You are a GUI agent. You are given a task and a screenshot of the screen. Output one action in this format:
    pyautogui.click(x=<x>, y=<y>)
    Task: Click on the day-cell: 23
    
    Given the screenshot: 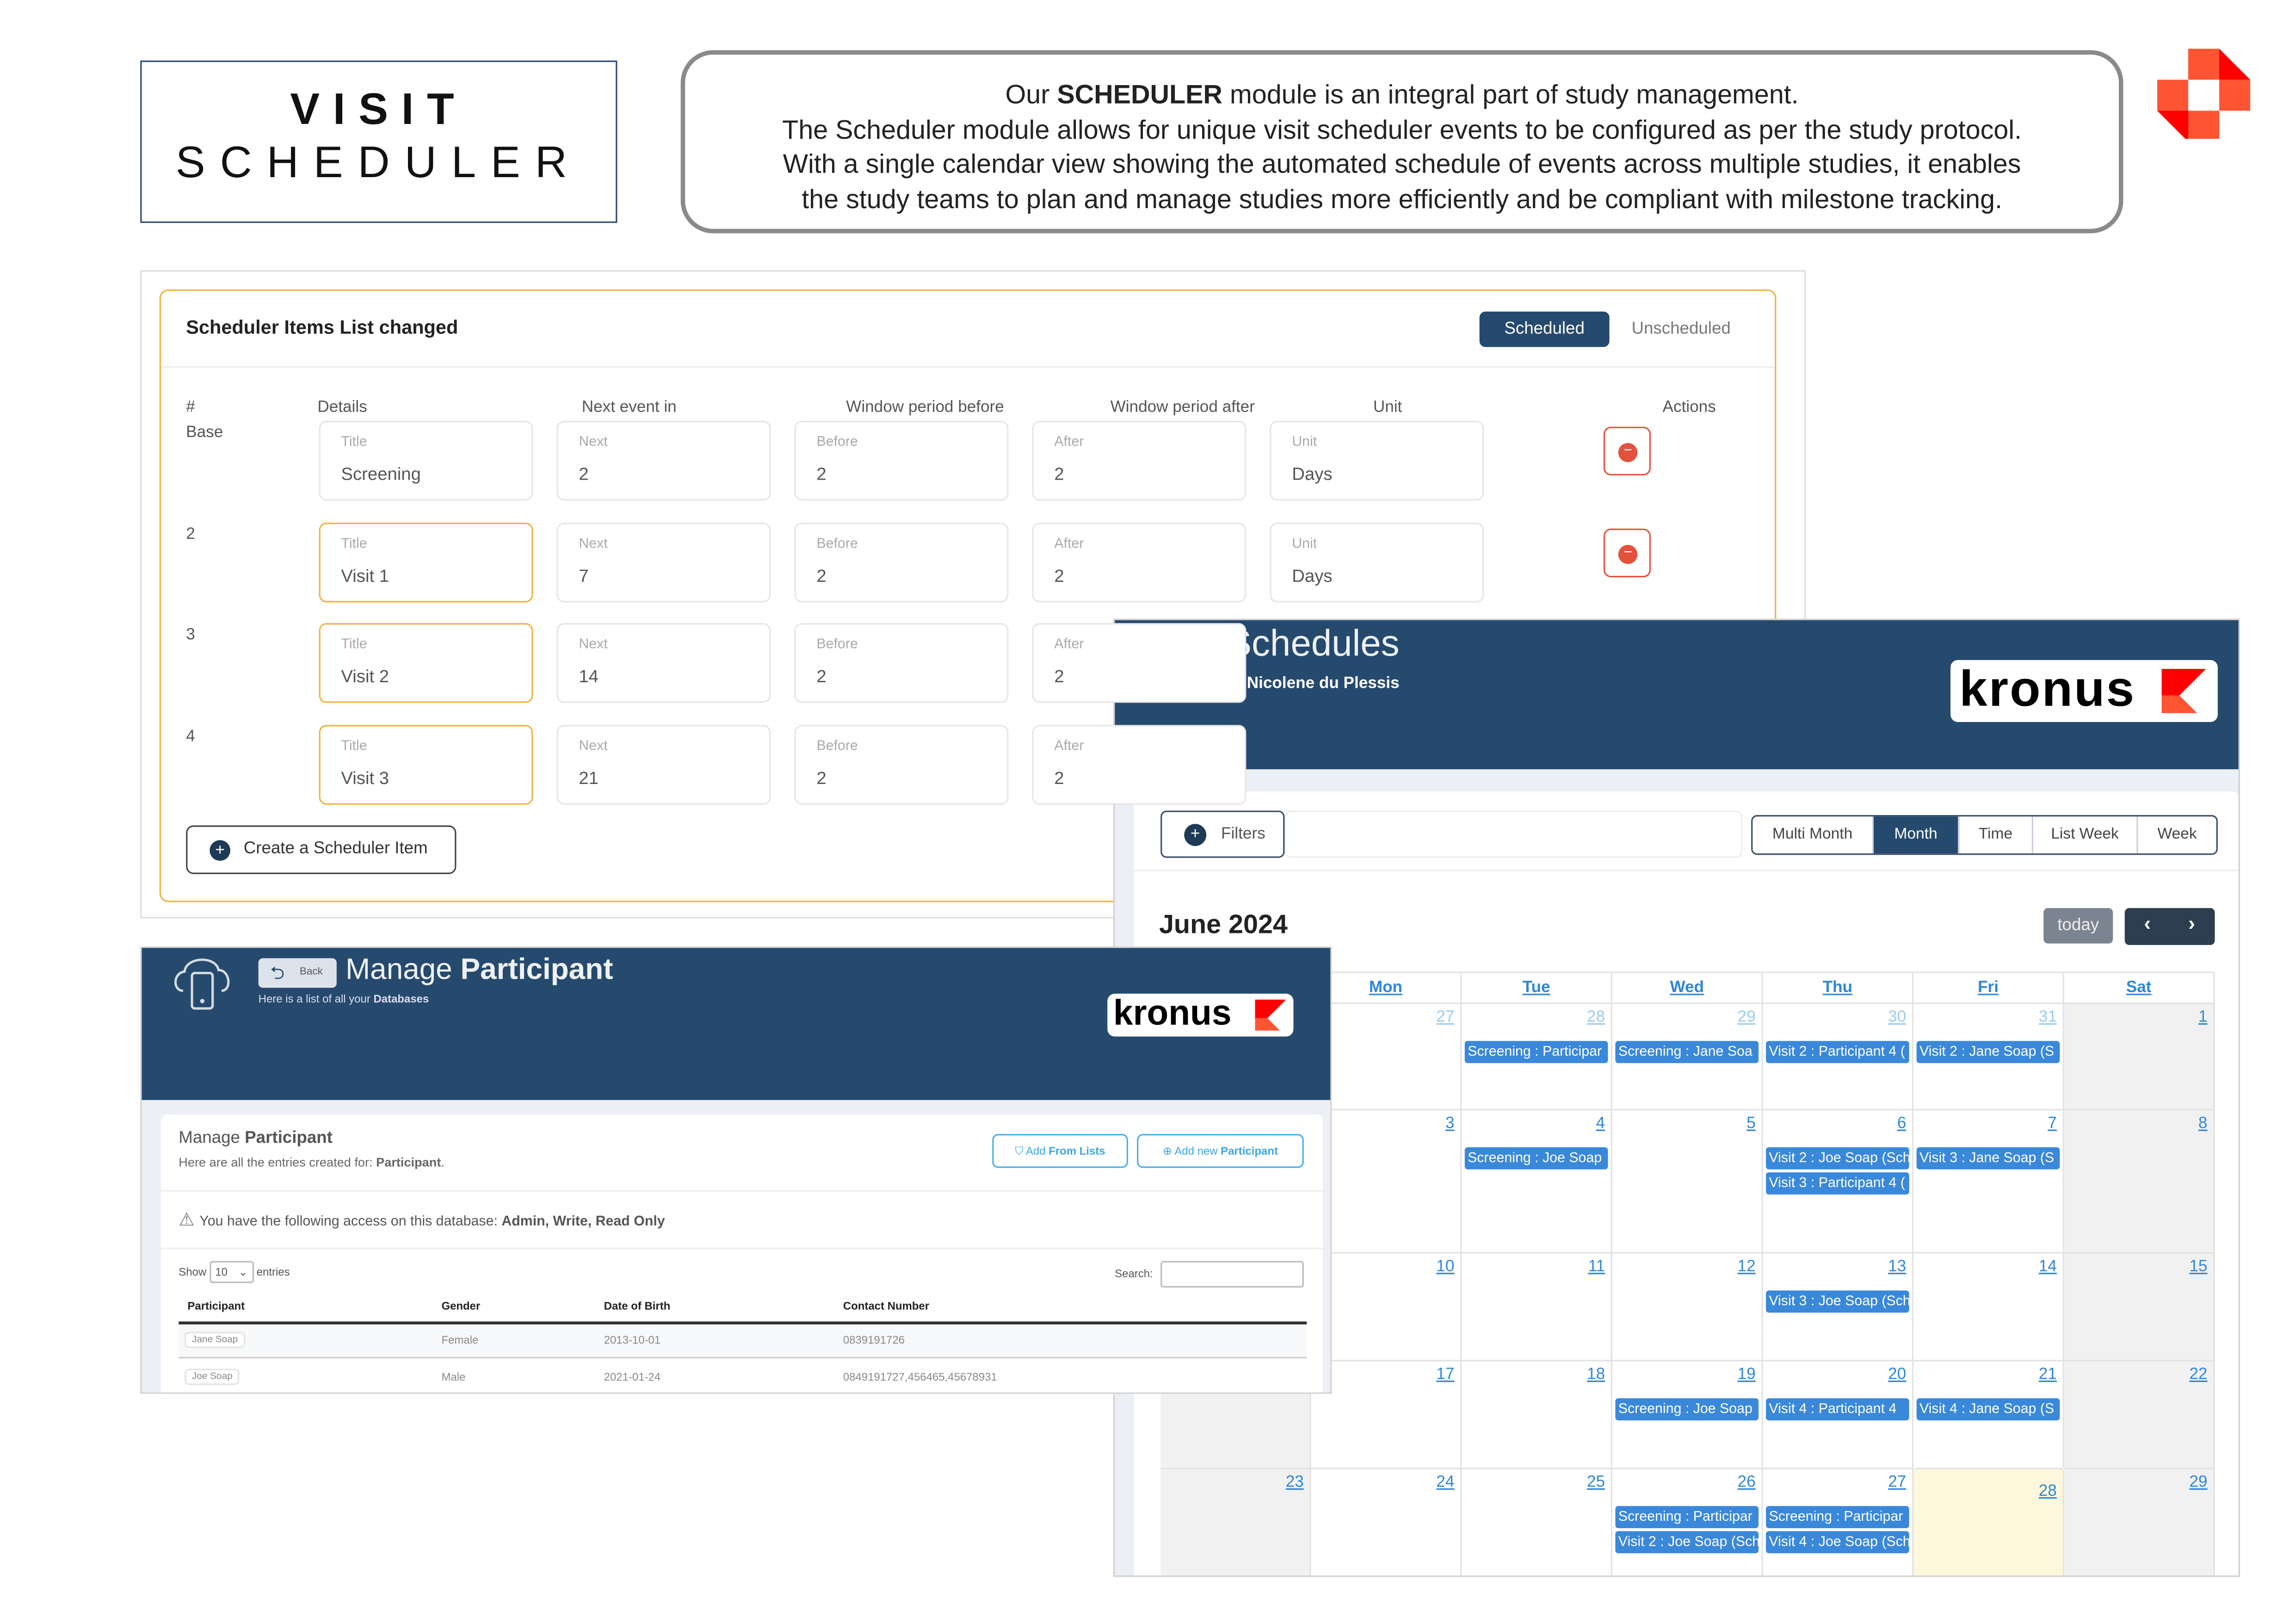 What is the action you would take?
    pyautogui.click(x=1235, y=1522)
    